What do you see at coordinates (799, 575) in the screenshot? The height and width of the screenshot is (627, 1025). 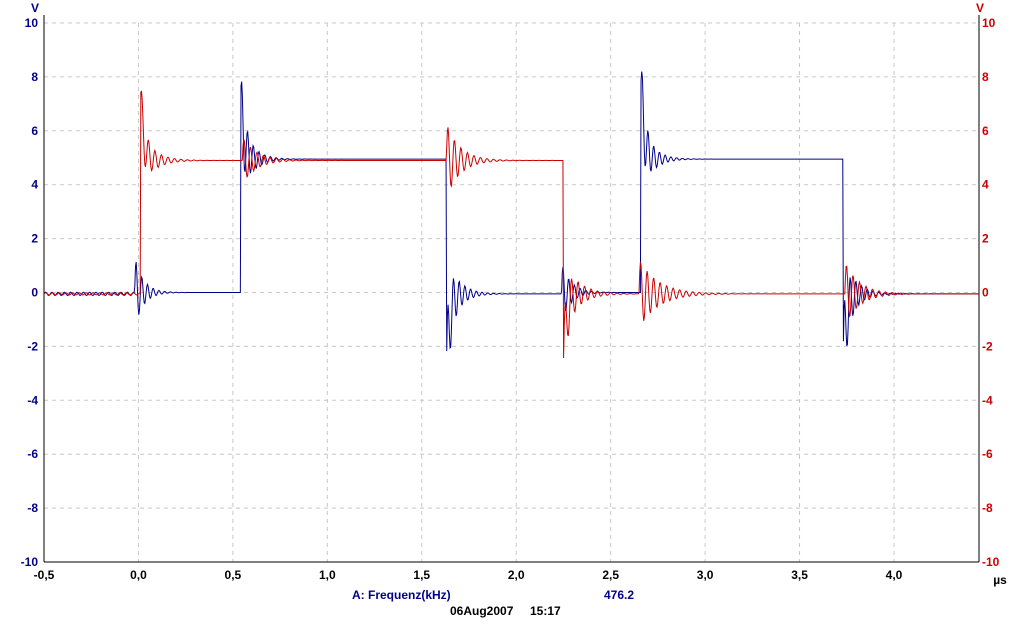 I see `x-tick-label: 3,5` at bounding box center [799, 575].